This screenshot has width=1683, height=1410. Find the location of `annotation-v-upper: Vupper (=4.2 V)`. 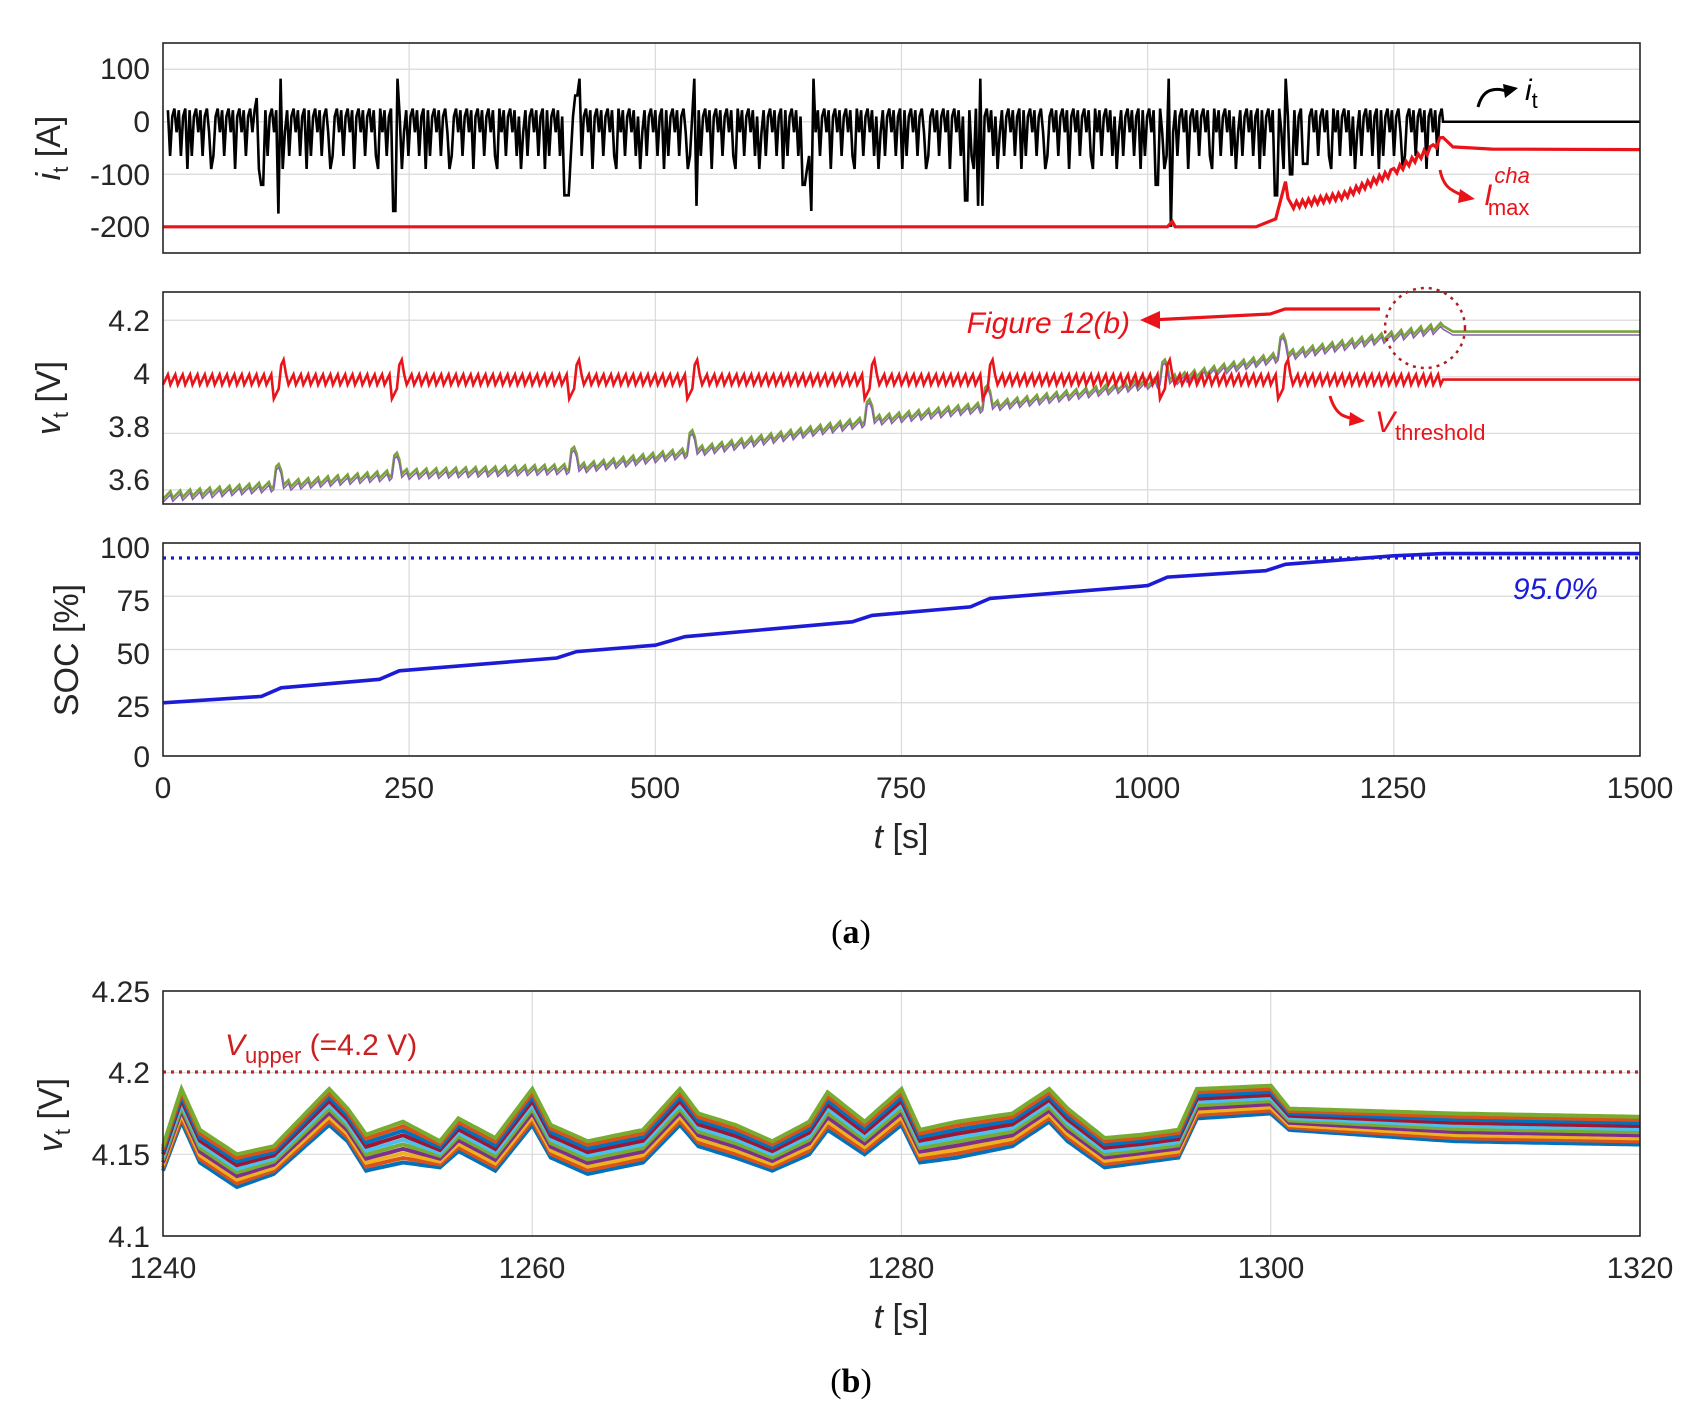

annotation-v-upper: Vupper (=4.2 V) is located at coordinates (321, 1048).